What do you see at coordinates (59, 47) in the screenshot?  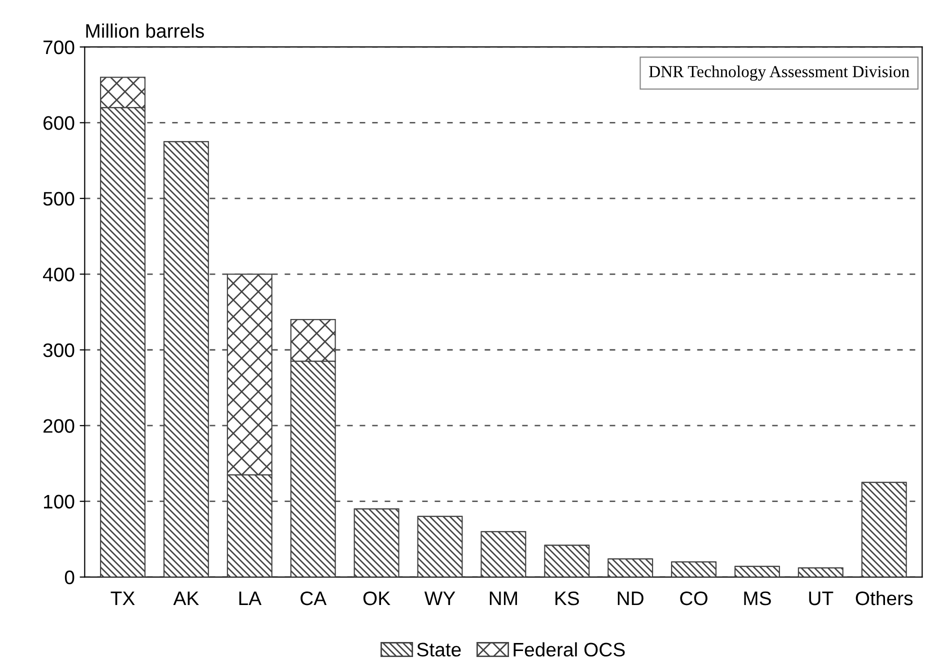 I see `y-tick-label: 700` at bounding box center [59, 47].